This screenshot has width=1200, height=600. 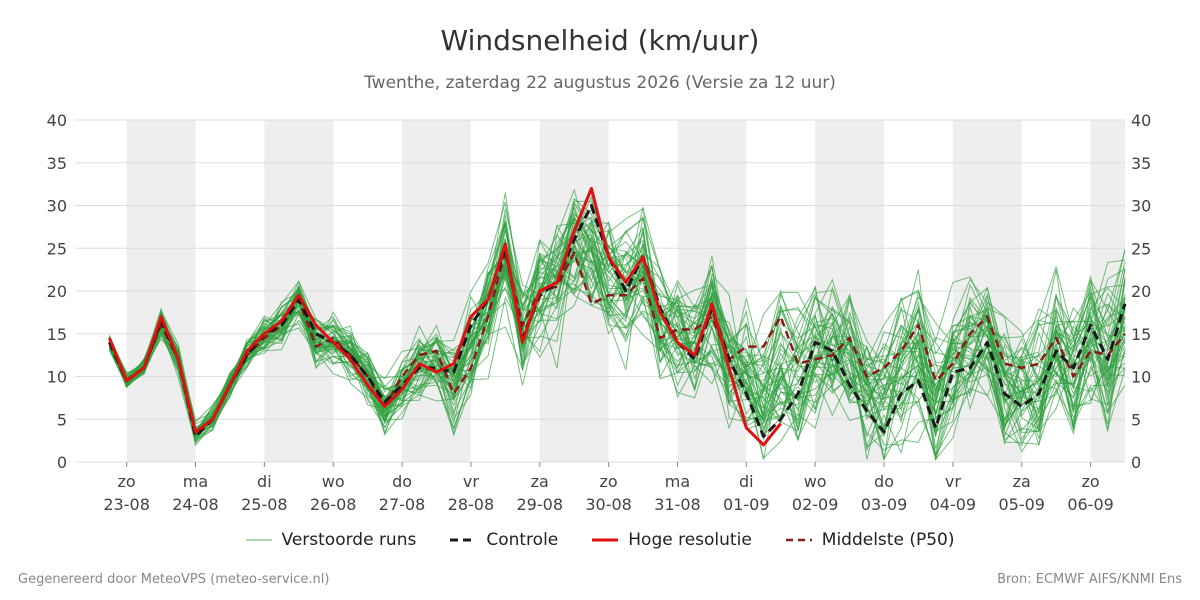 I want to click on y-tick-label-right: 20, so click(x=1141, y=291).